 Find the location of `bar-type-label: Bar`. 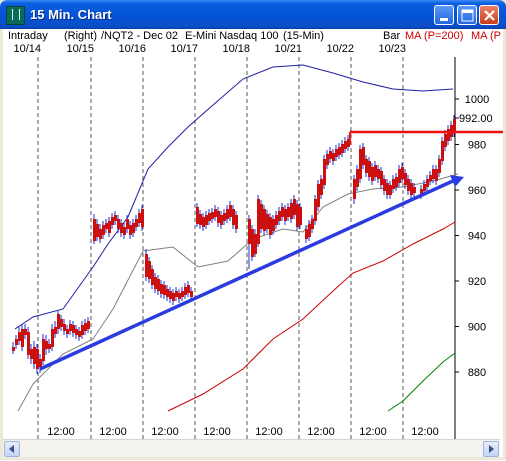

bar-type-label: Bar is located at coordinates (392, 36).